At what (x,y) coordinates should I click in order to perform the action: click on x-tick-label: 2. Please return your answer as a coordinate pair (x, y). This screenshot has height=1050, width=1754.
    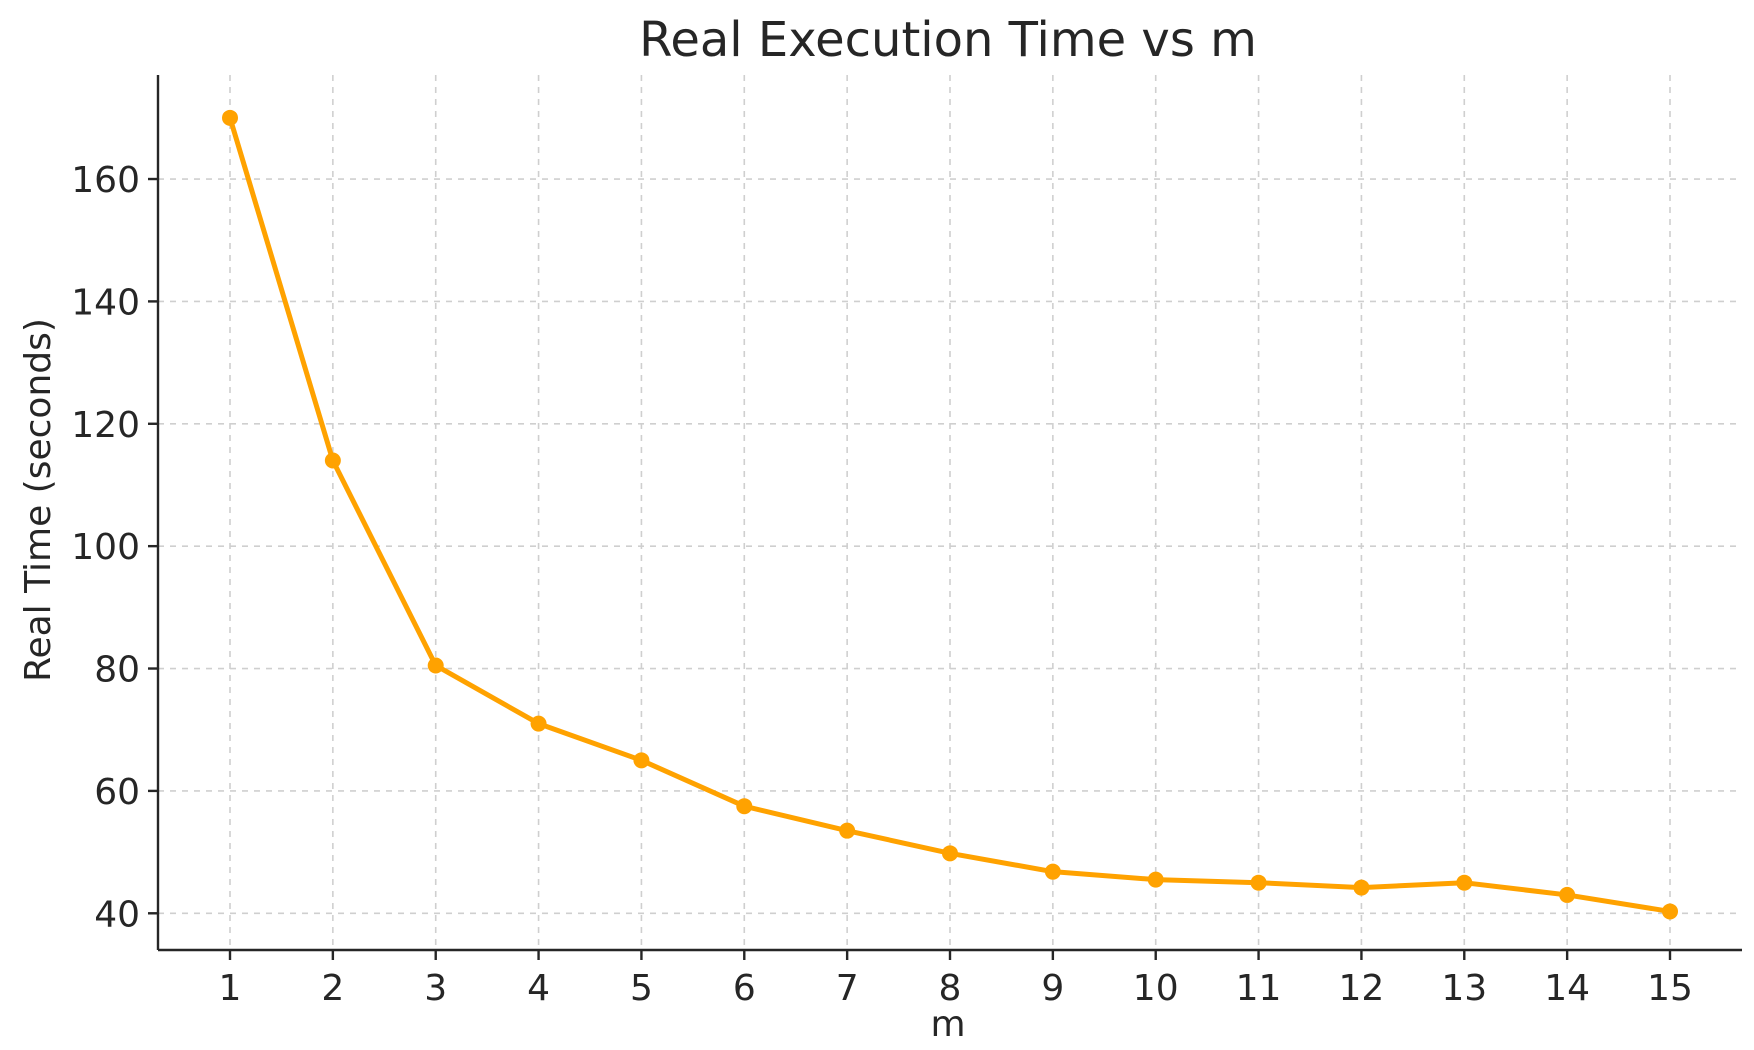
    Looking at the image, I should click on (332, 988).